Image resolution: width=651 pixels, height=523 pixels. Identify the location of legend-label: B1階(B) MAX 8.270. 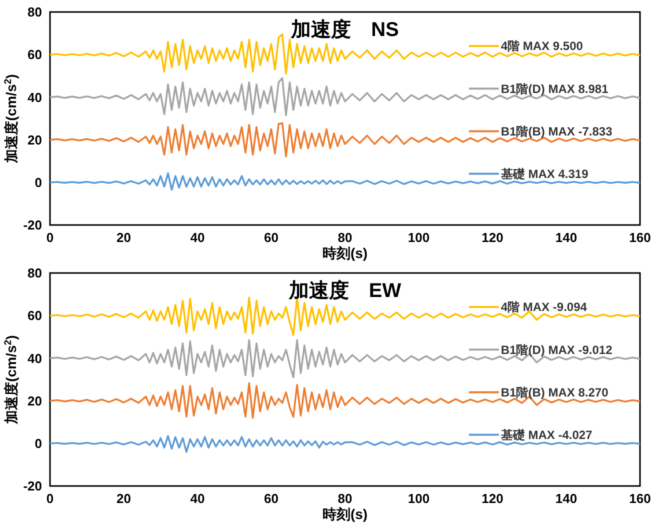
(554, 392).